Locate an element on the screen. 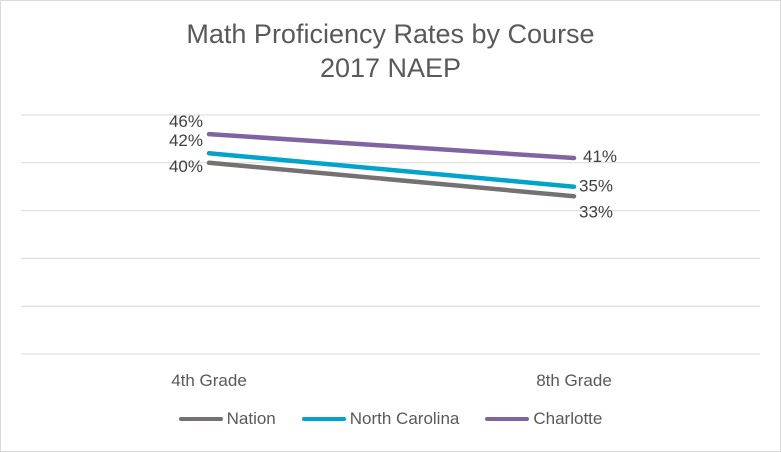  series-lines is located at coordinates (391, 165).